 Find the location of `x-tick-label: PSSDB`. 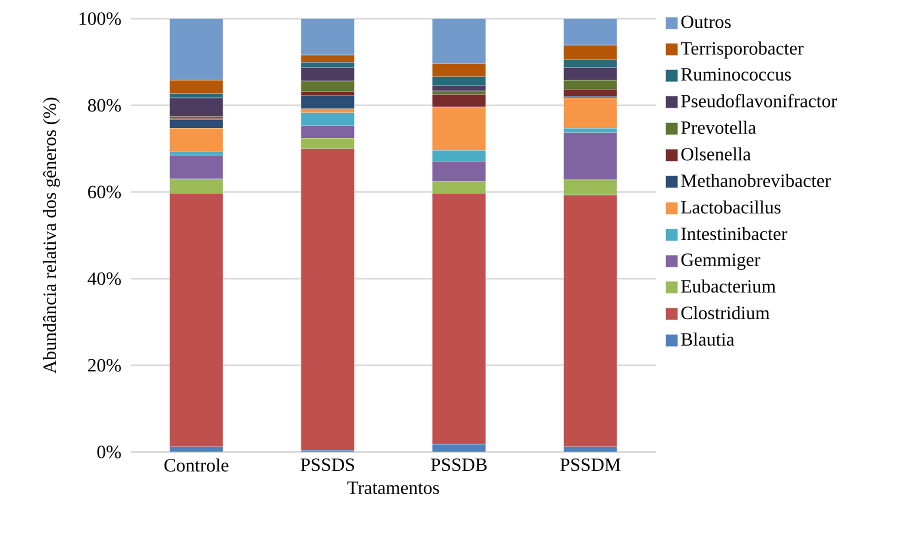

x-tick-label: PSSDB is located at coordinates (459, 465).